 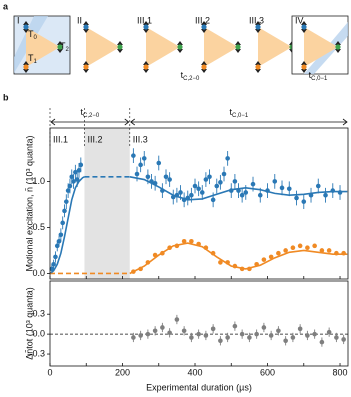 What do you see at coordinates (38, 181) in the screenshot?
I see `y-tick-label: 1.0` at bounding box center [38, 181].